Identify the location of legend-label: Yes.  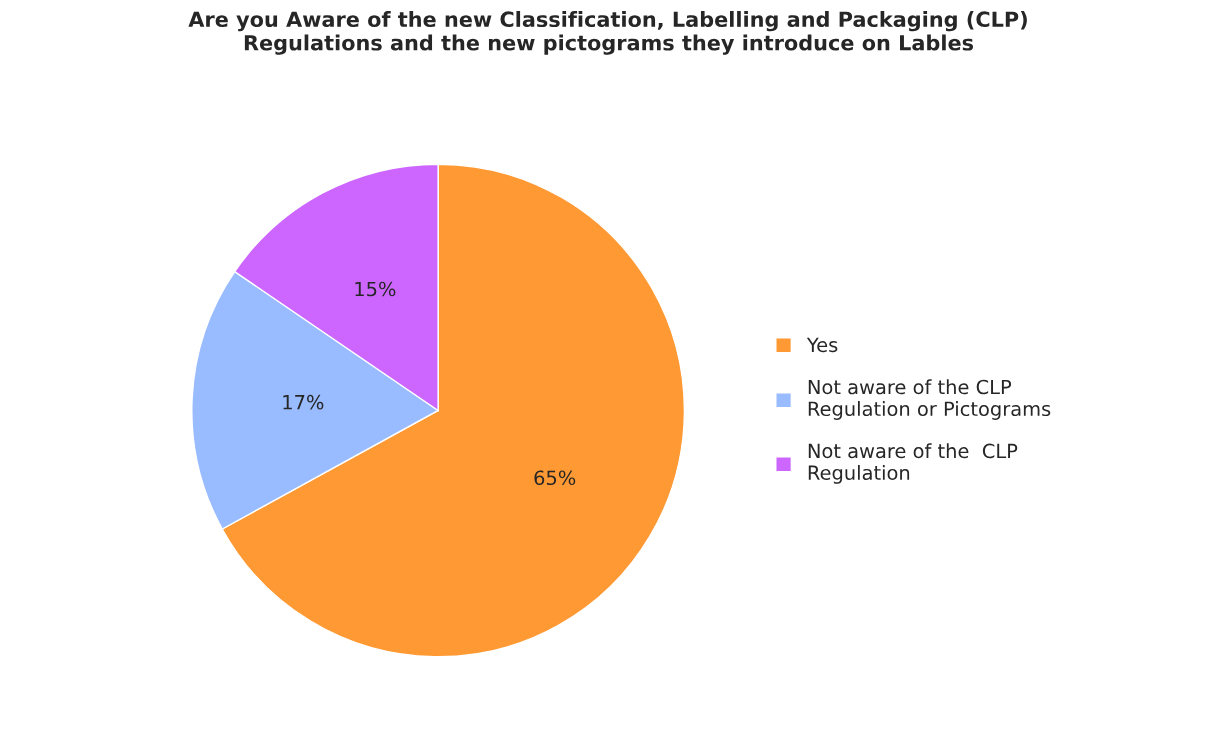
(822, 345).